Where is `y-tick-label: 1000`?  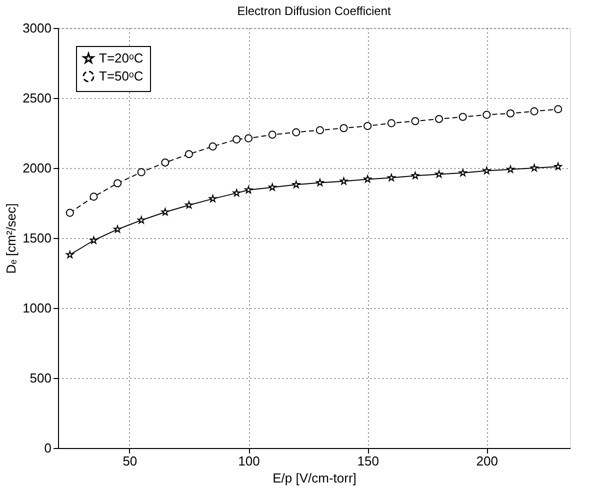 y-tick-label: 1000 is located at coordinates (37, 308).